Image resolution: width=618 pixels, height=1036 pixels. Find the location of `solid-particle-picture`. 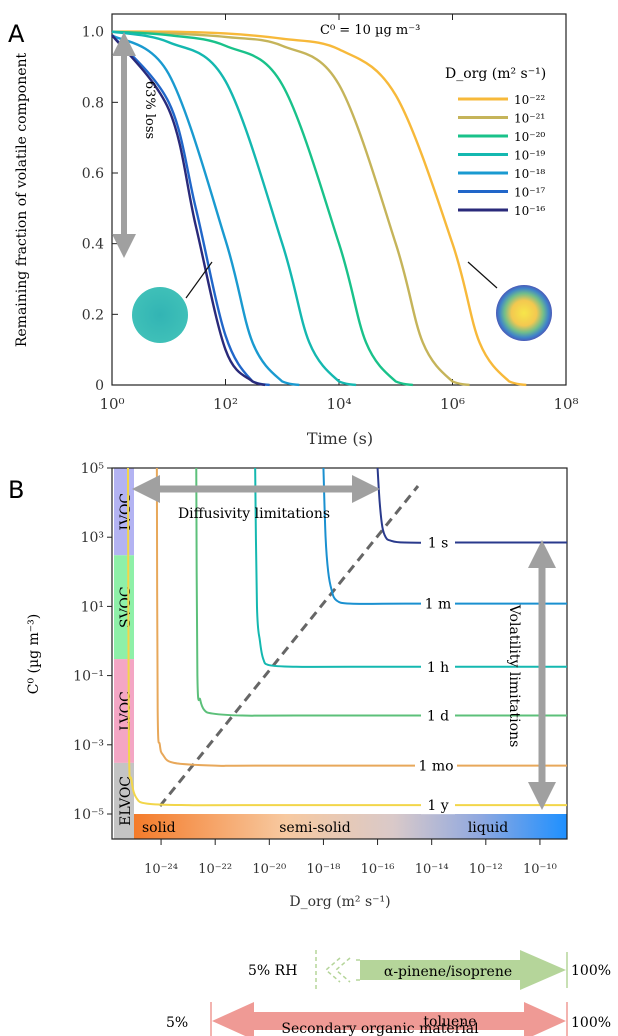

solid-particle-picture is located at coordinates (509, 301).